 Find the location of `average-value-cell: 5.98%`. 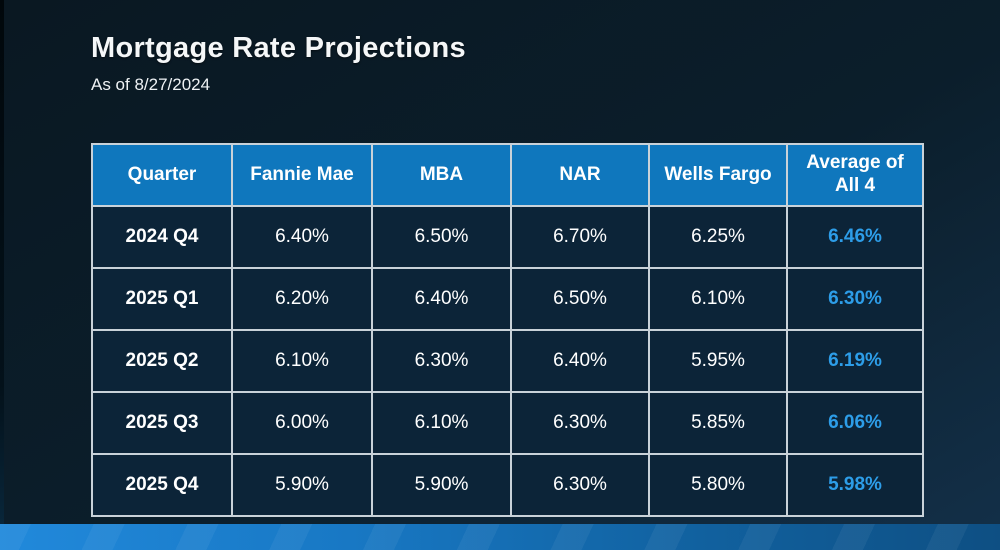

average-value-cell: 5.98% is located at coordinates (855, 485).